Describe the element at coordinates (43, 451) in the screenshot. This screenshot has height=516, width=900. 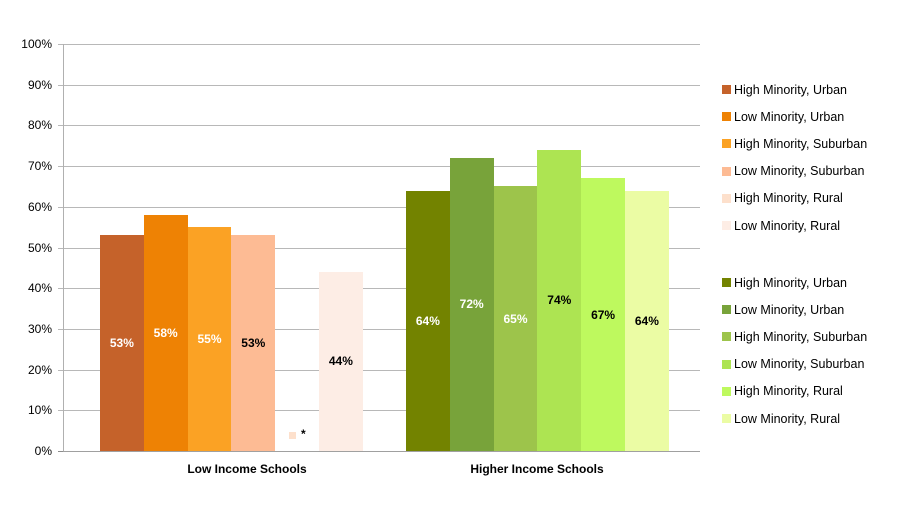
I see `y-tick-label: 0%` at that location.